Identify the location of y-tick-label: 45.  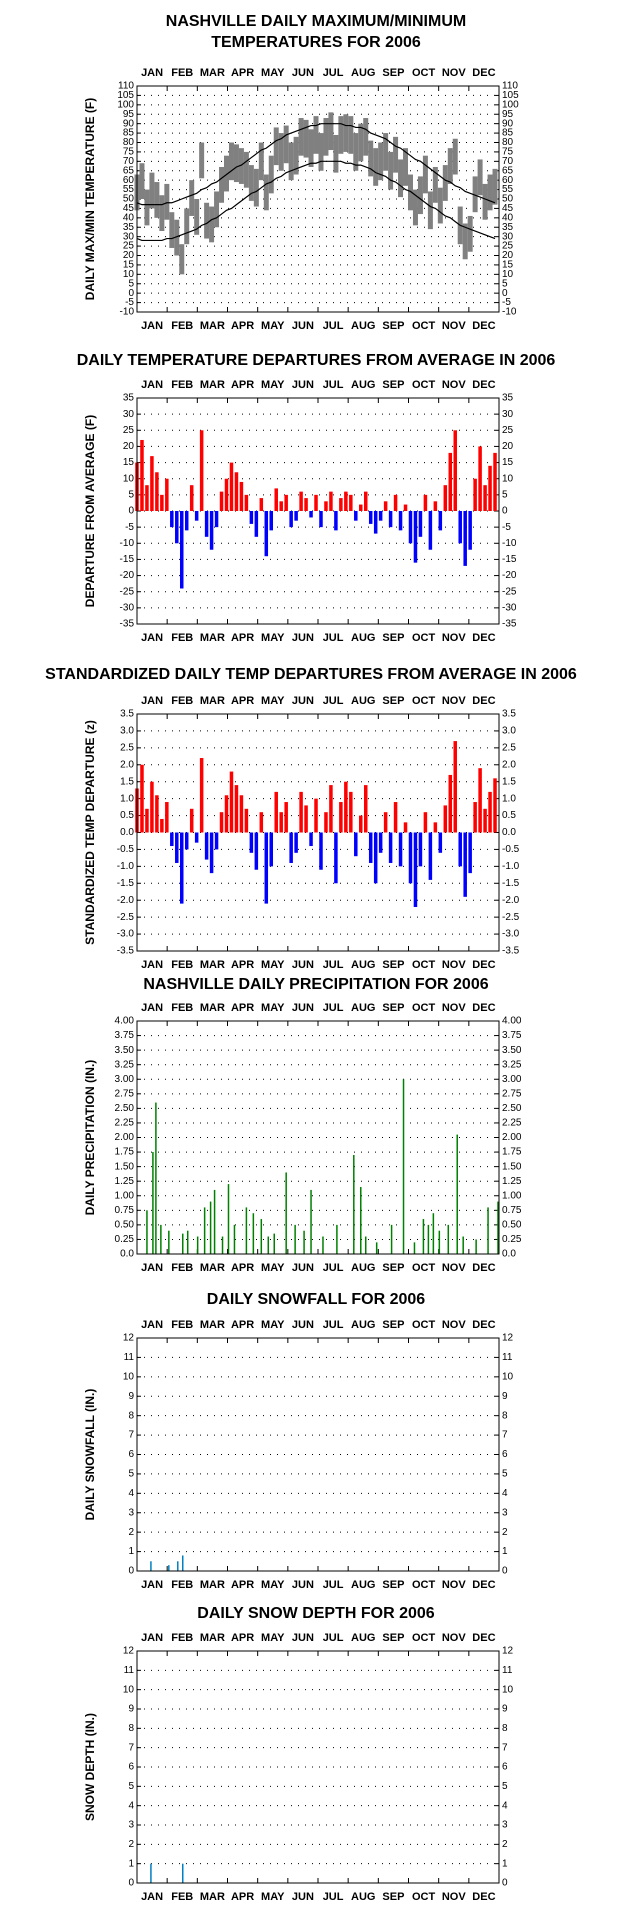
(129, 208).